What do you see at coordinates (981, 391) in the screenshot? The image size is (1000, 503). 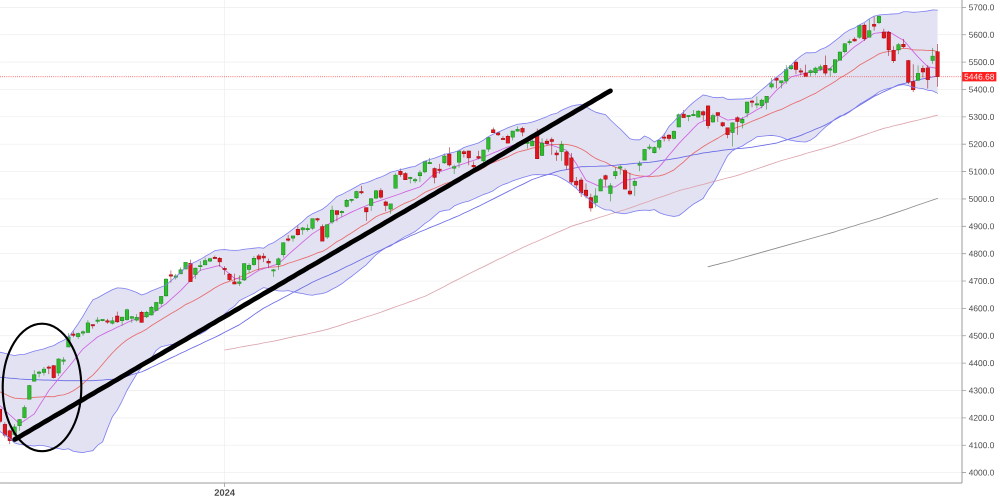 I see `y-tick-label: 4300.0` at bounding box center [981, 391].